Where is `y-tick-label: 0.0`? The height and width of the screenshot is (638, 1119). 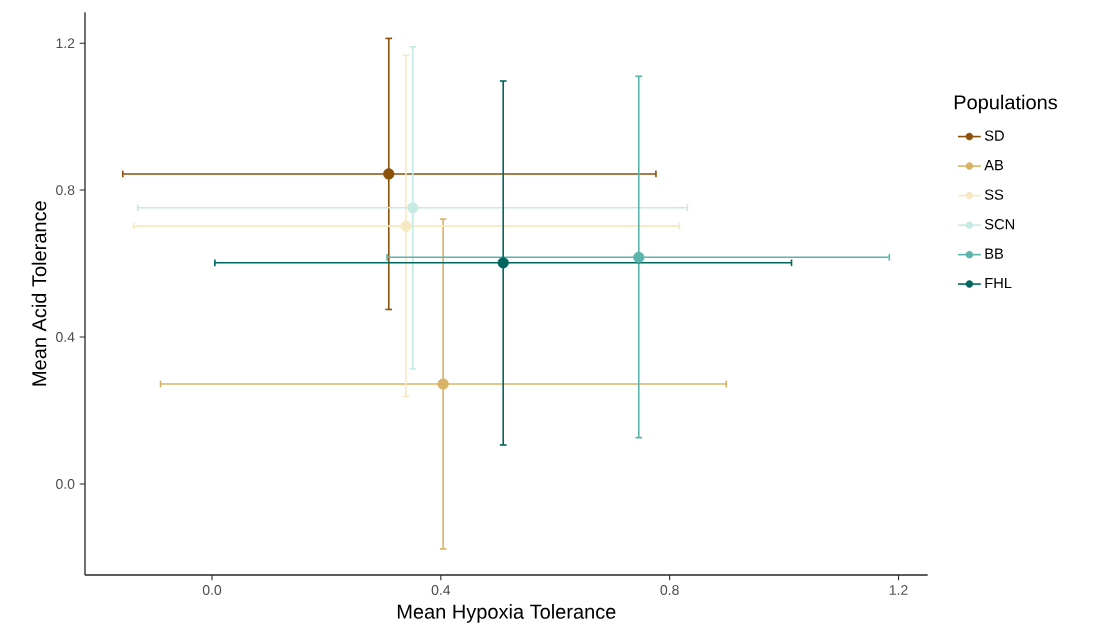
y-tick-label: 0.0 is located at coordinates (65, 483).